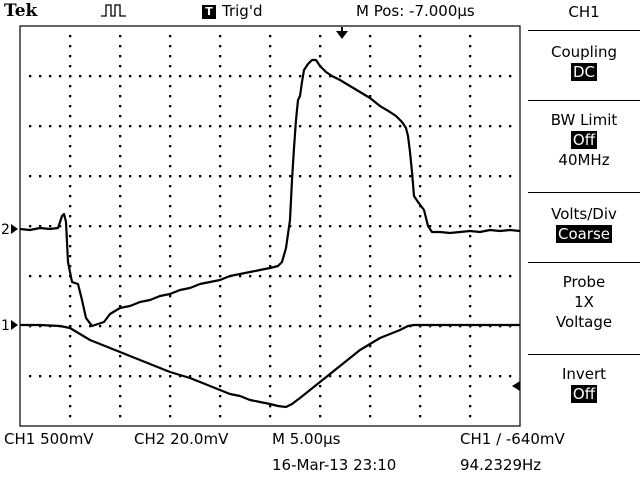 Image resolution: width=640 pixels, height=480 pixels. Describe the element at coordinates (584, 322) in the screenshot. I see `probe-type: Voltage` at that location.